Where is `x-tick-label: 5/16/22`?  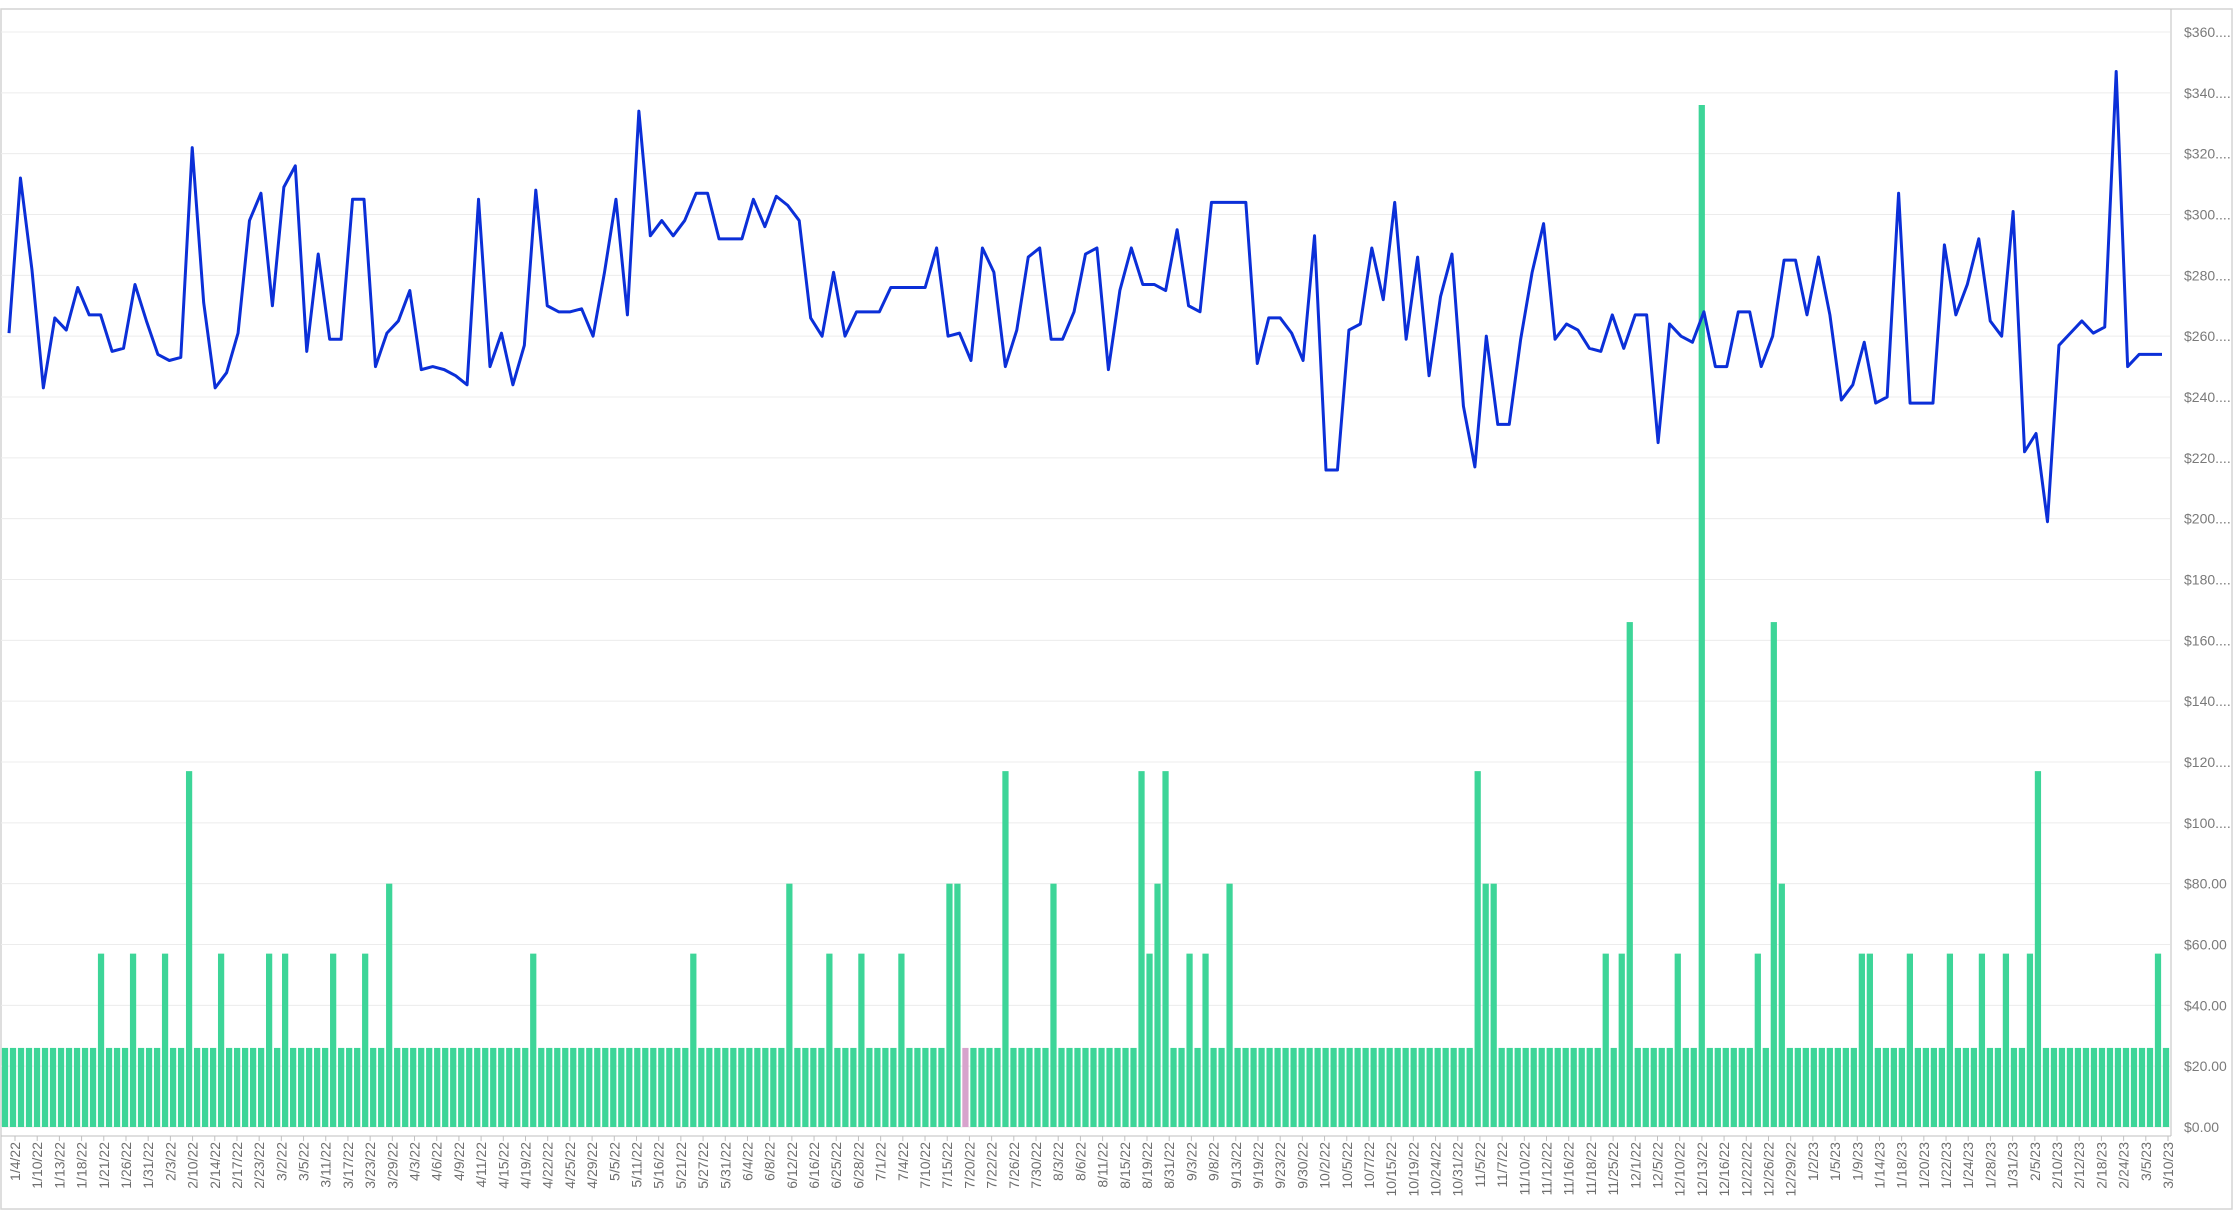
x-tick-label: 5/16/22 is located at coordinates (659, 1165).